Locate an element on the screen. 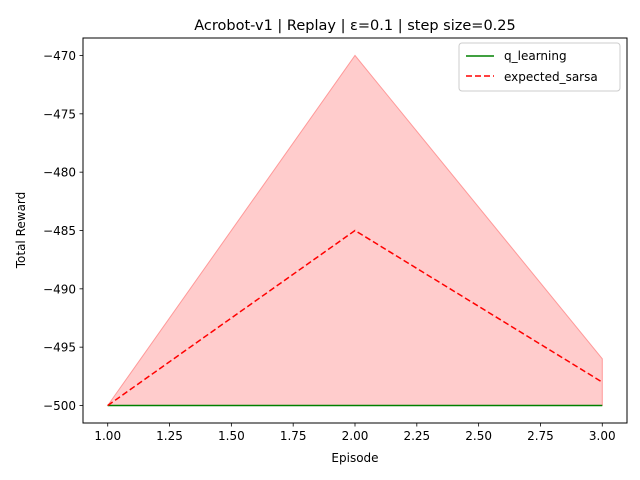  x-tick-label: 3.00 is located at coordinates (602, 436).